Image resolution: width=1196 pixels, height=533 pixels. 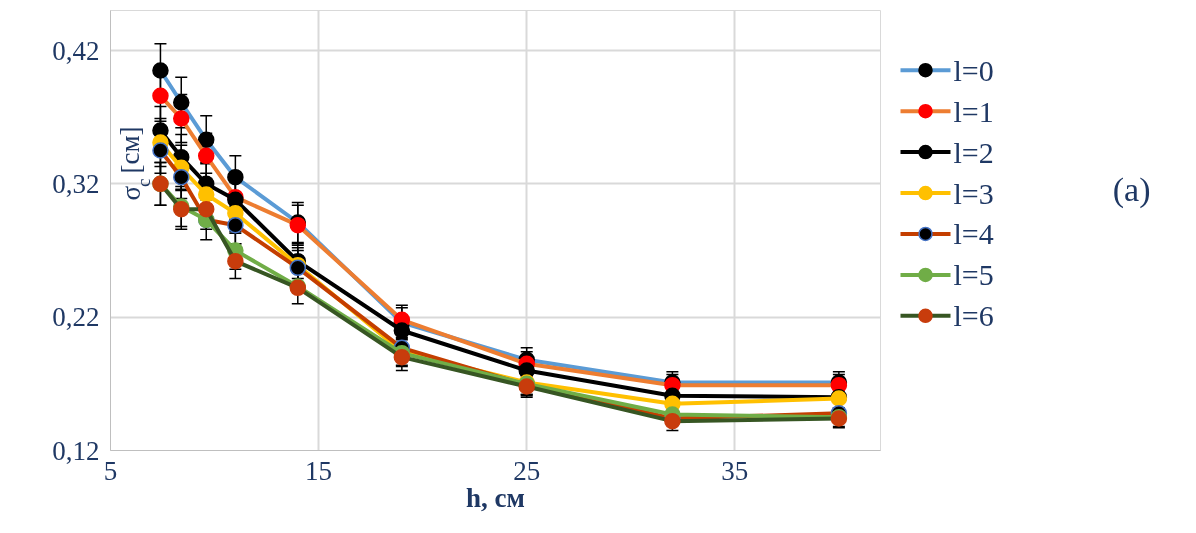 What do you see at coordinates (973, 152) in the screenshot?
I see `legend-label: l=2` at bounding box center [973, 152].